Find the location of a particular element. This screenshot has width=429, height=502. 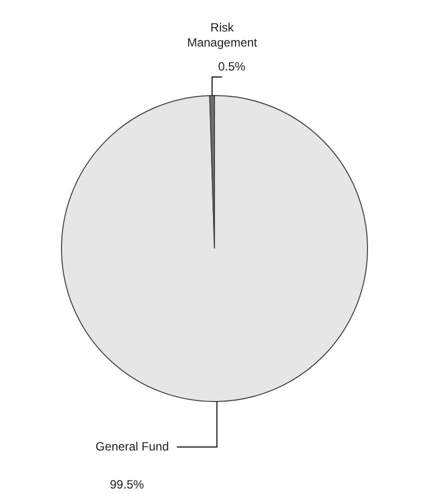

slice-label: Risk Management is located at coordinates (222, 35).